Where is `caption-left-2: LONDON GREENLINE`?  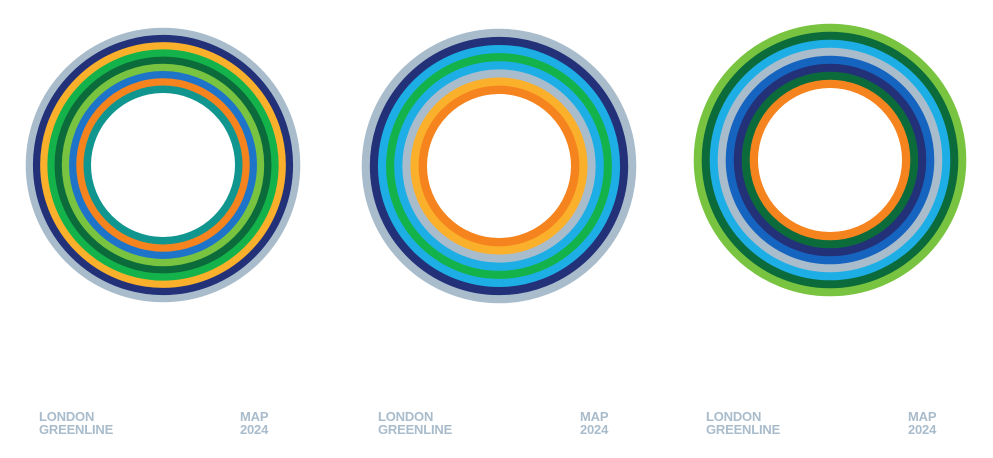
caption-left-2: LONDON GREENLINE is located at coordinates (415, 423).